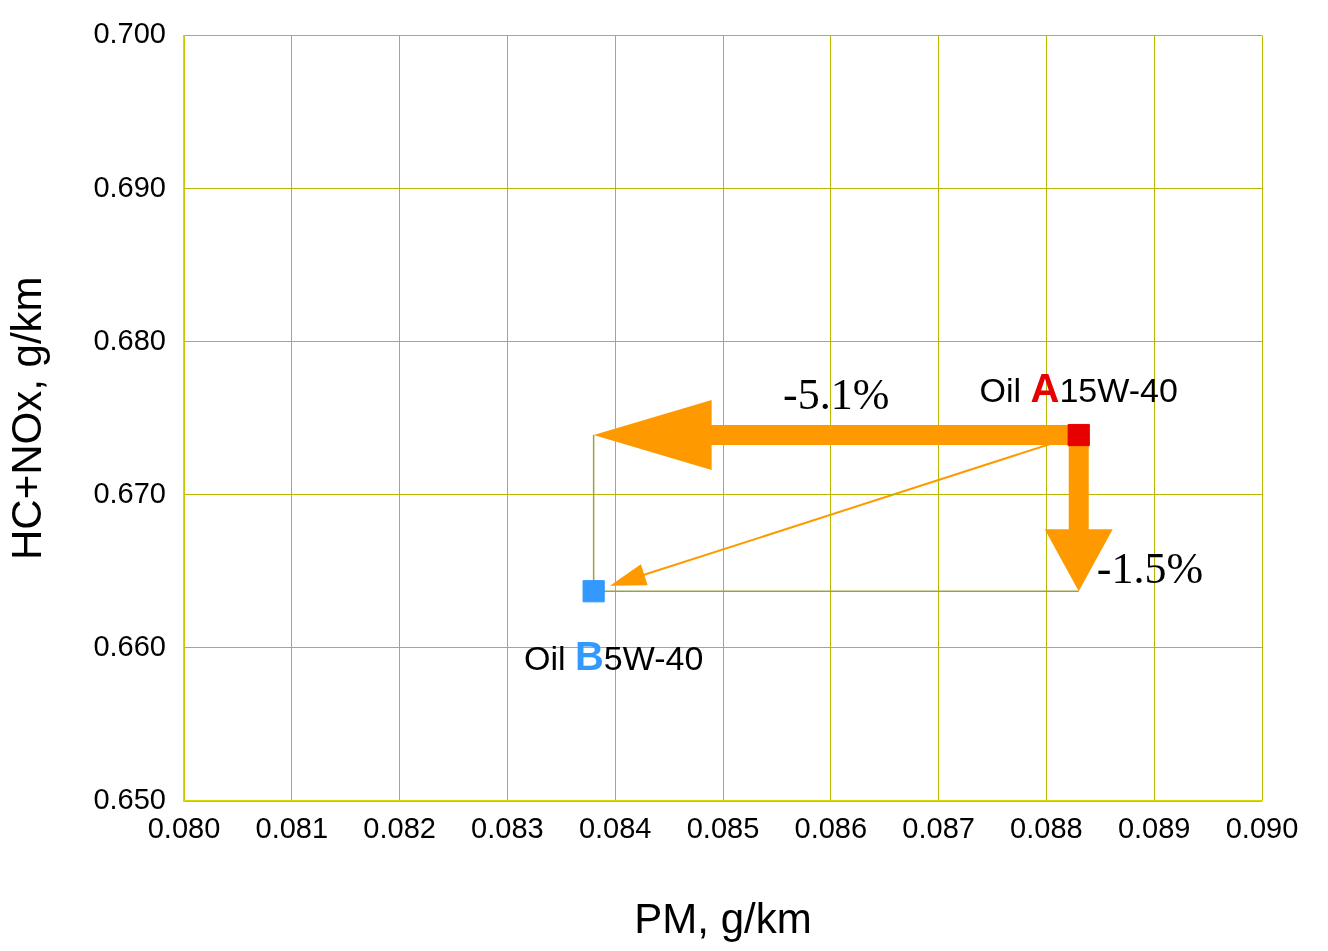 The image size is (1328, 951). What do you see at coordinates (184, 828) in the screenshot?
I see `x-tick-label: 0.080` at bounding box center [184, 828].